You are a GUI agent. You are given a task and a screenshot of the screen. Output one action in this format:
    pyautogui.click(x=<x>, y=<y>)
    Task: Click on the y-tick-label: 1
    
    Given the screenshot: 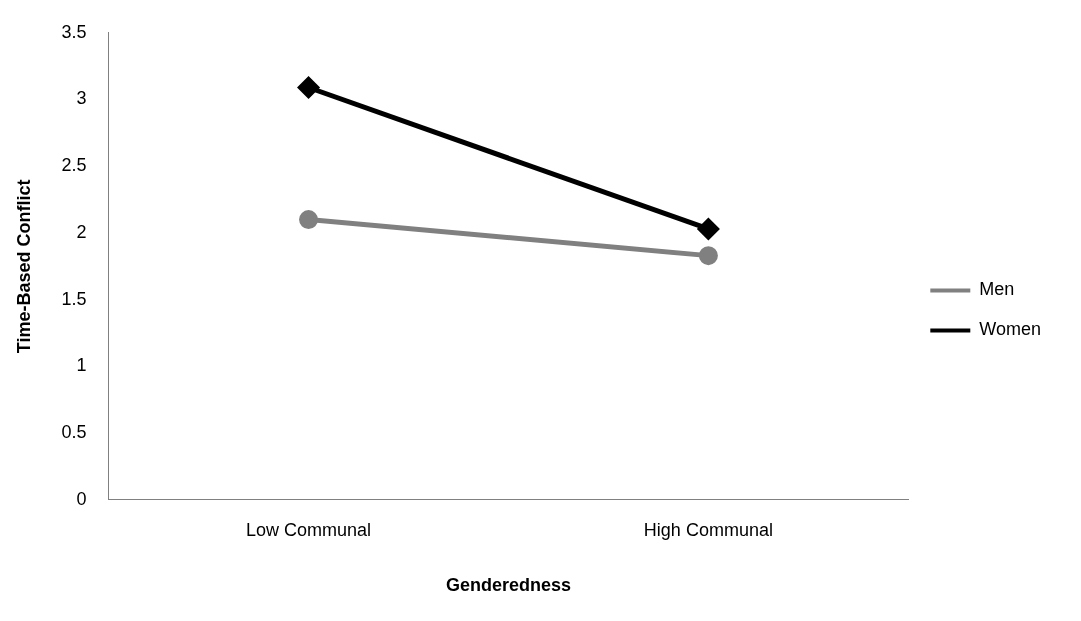 What is the action you would take?
    pyautogui.click(x=81, y=365)
    